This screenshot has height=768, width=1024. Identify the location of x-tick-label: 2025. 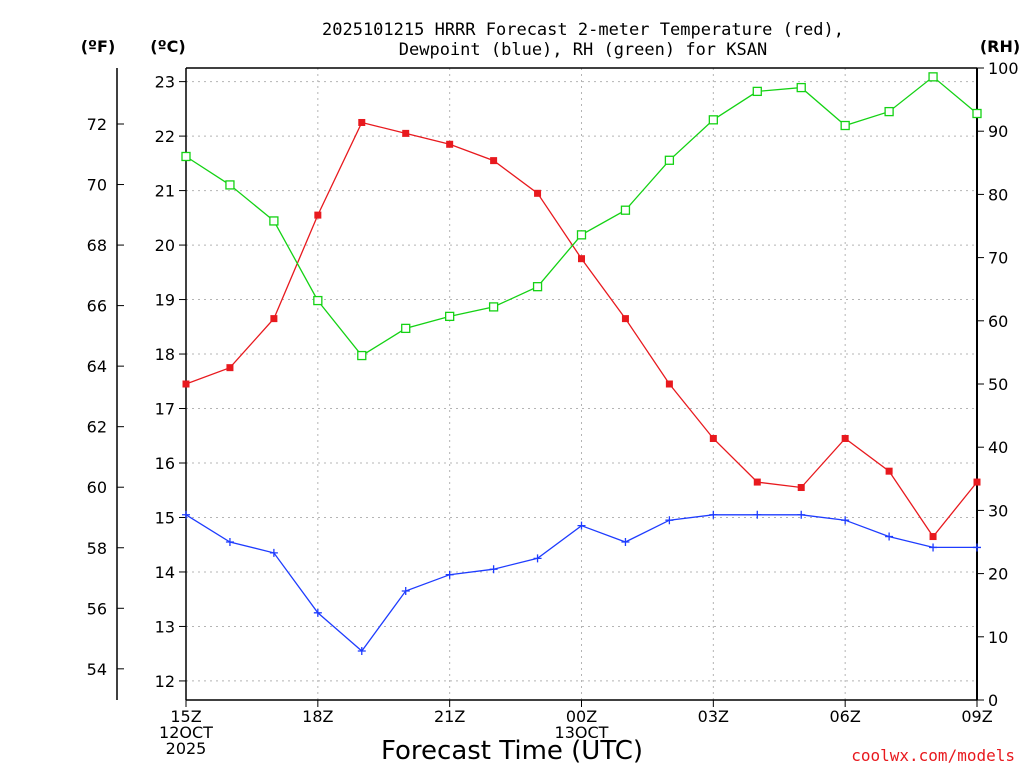
(186, 748).